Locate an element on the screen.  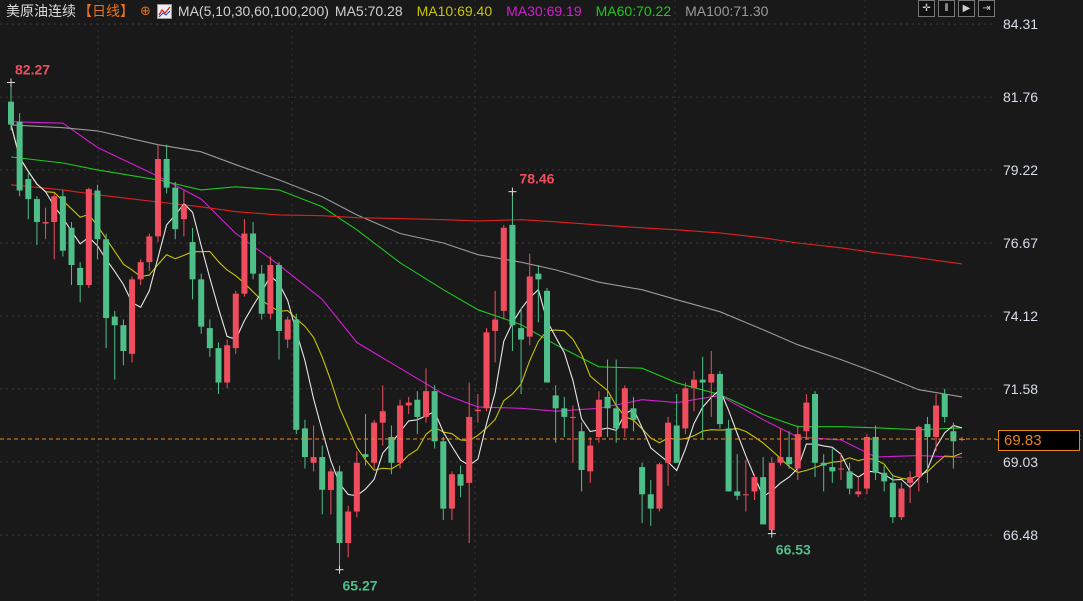
zoom-in-range-icon: ⫴ is located at coordinates (946, 8).